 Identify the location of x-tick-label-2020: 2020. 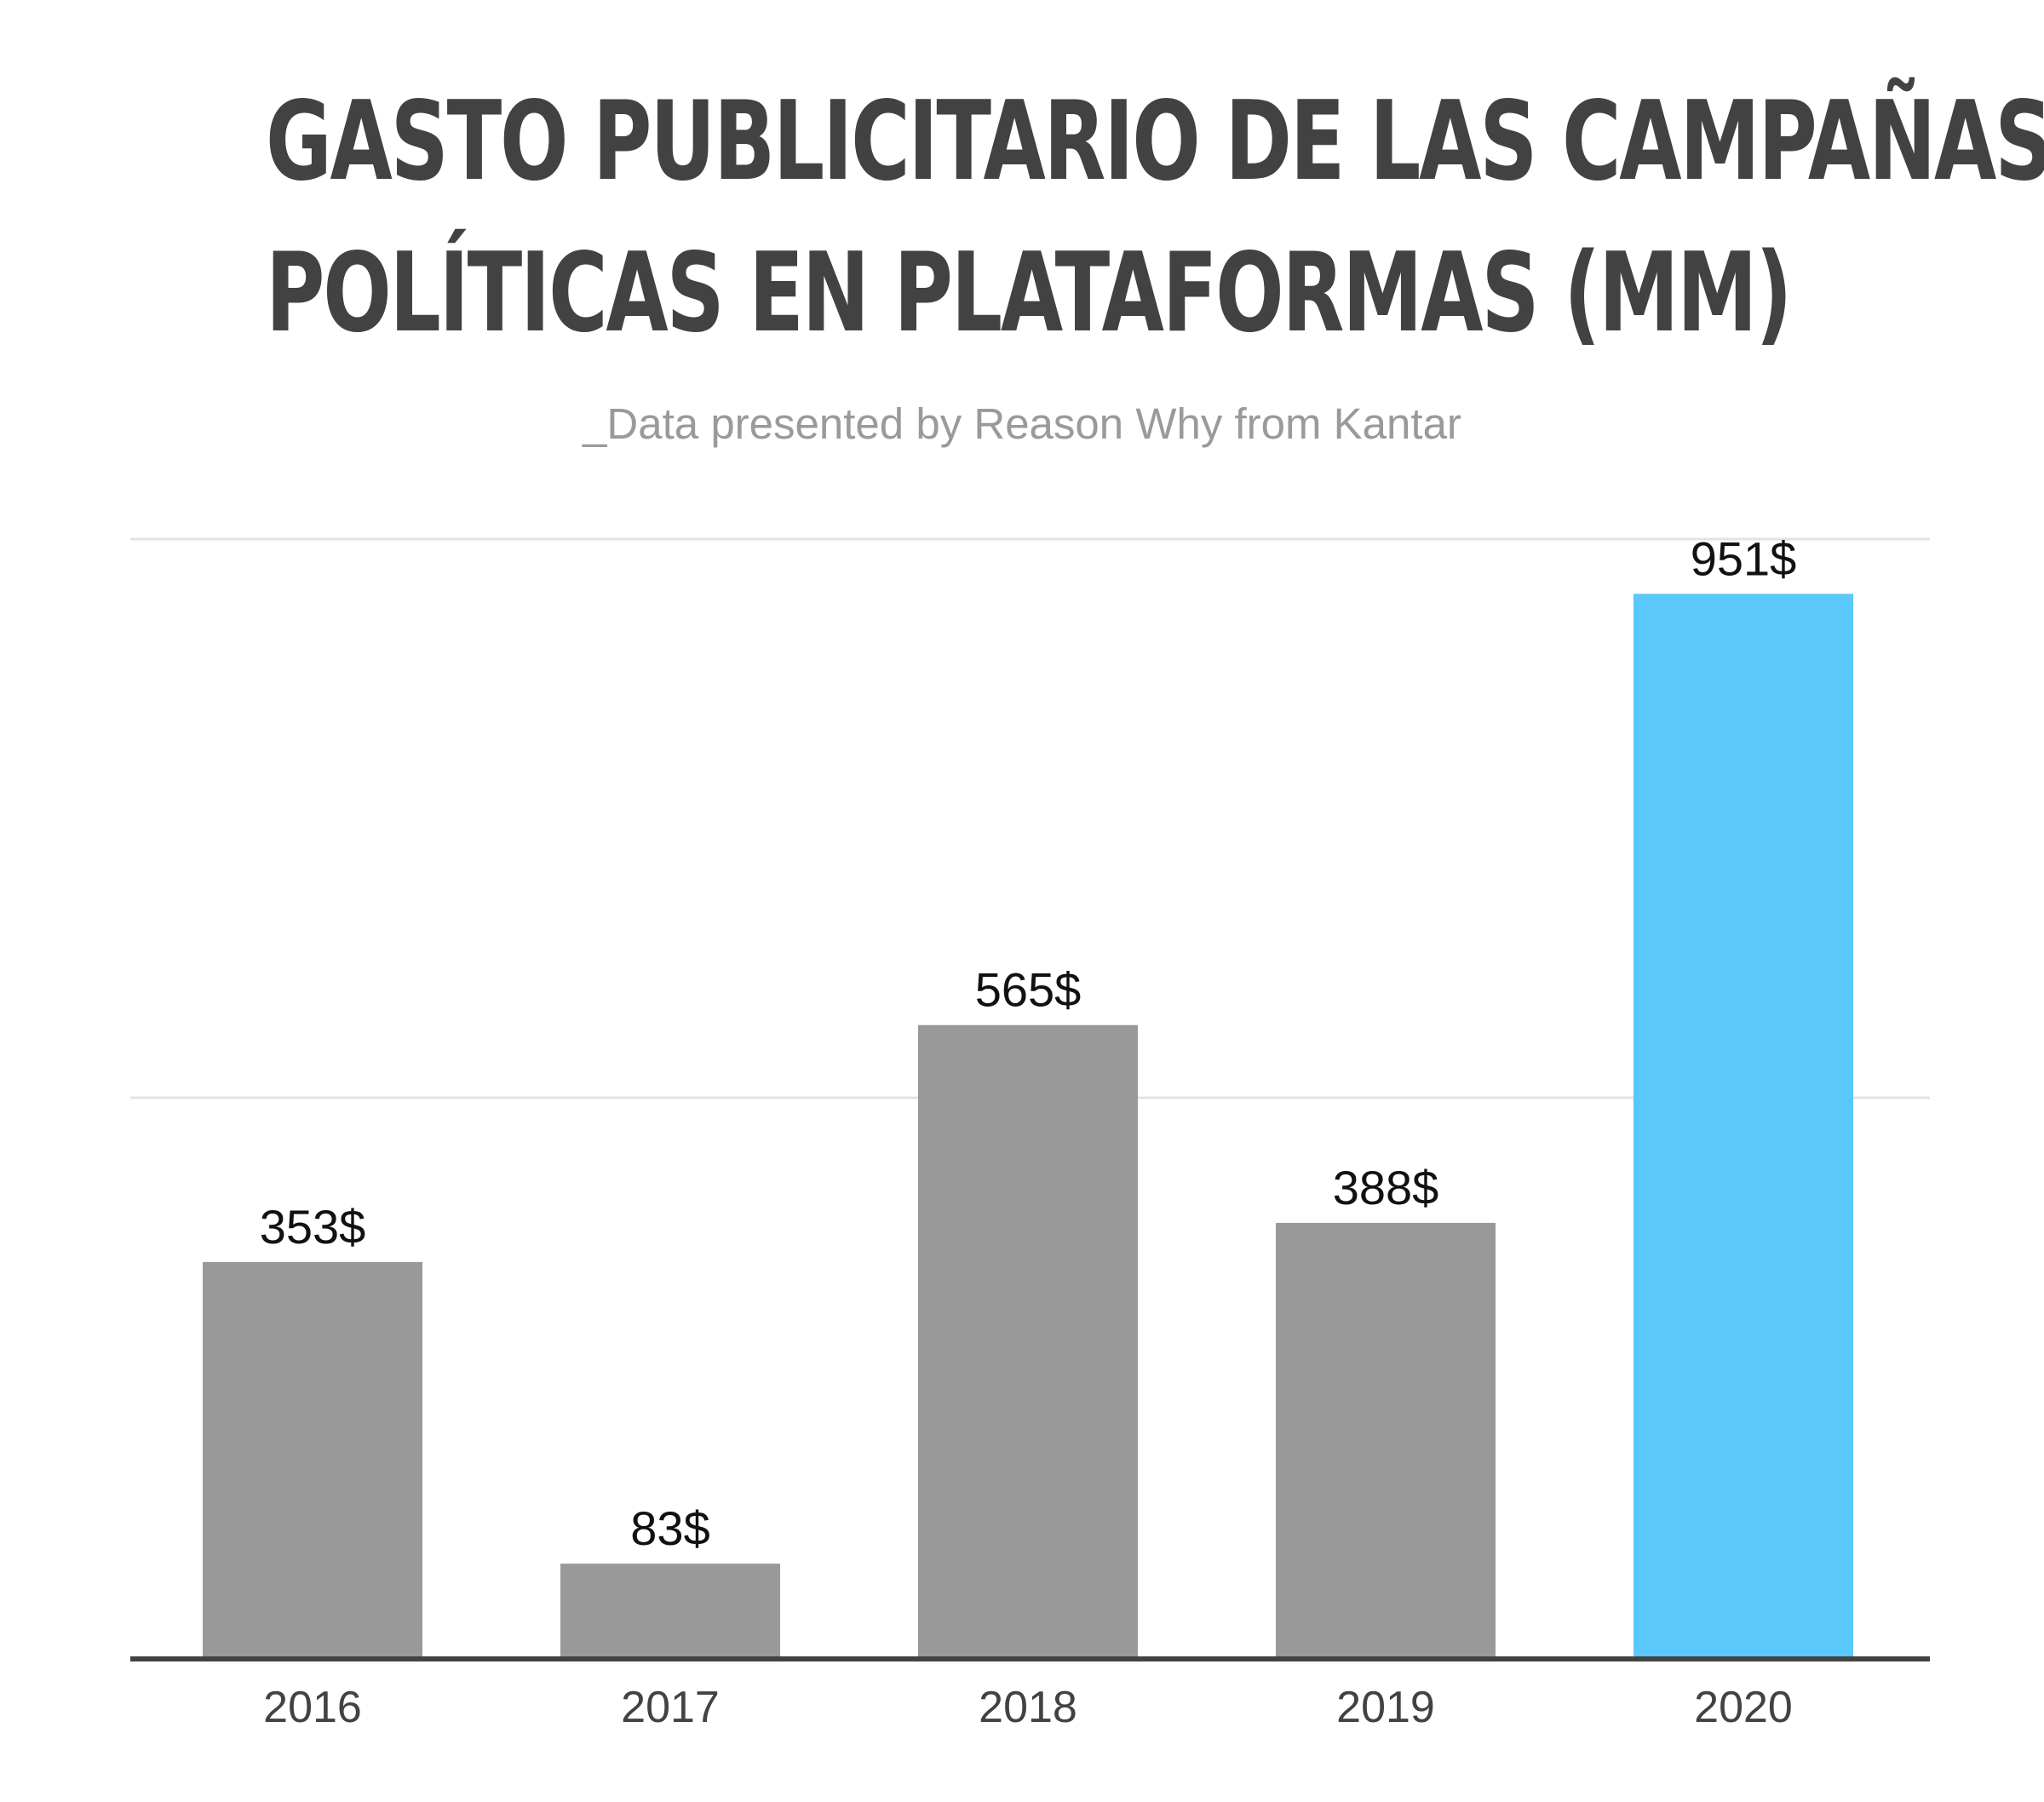
(1743, 1707).